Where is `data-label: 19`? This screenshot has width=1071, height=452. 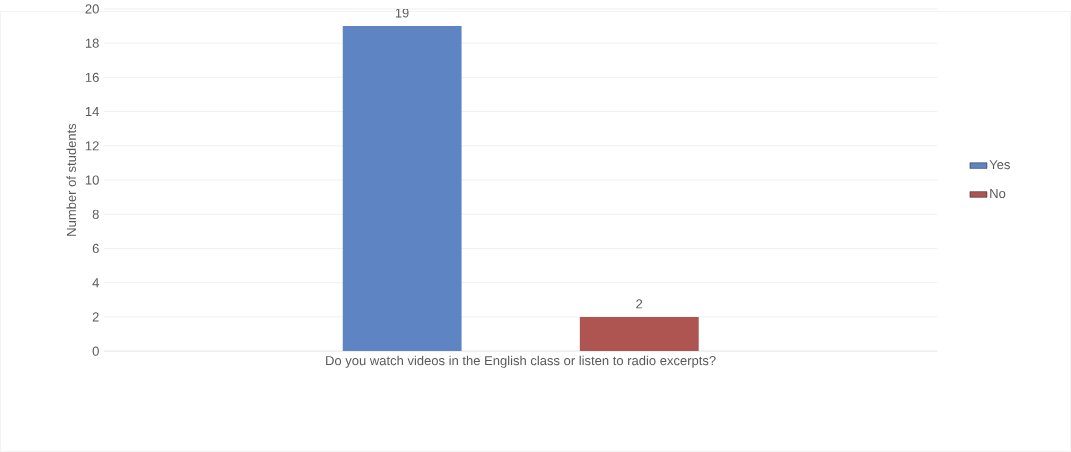
data-label: 19 is located at coordinates (402, 13).